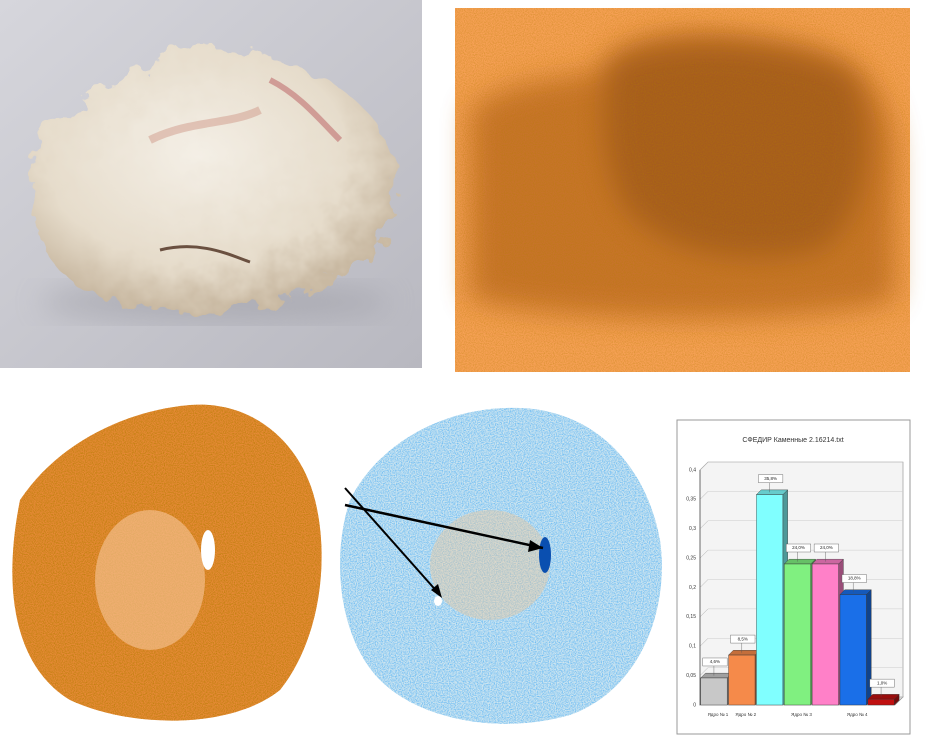 This screenshot has height=735, width=945. I want to click on stone-crack, so click(205, 254).